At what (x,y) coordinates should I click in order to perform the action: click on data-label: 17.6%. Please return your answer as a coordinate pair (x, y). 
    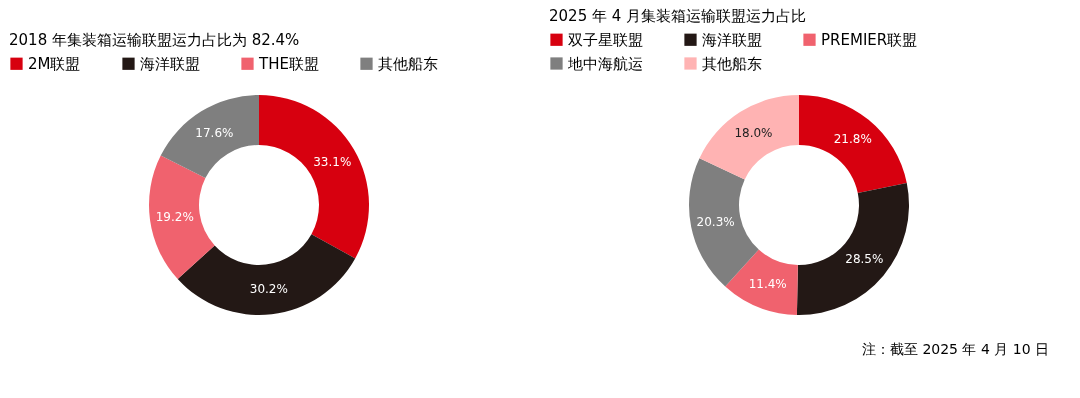
    Looking at the image, I should click on (214, 132).